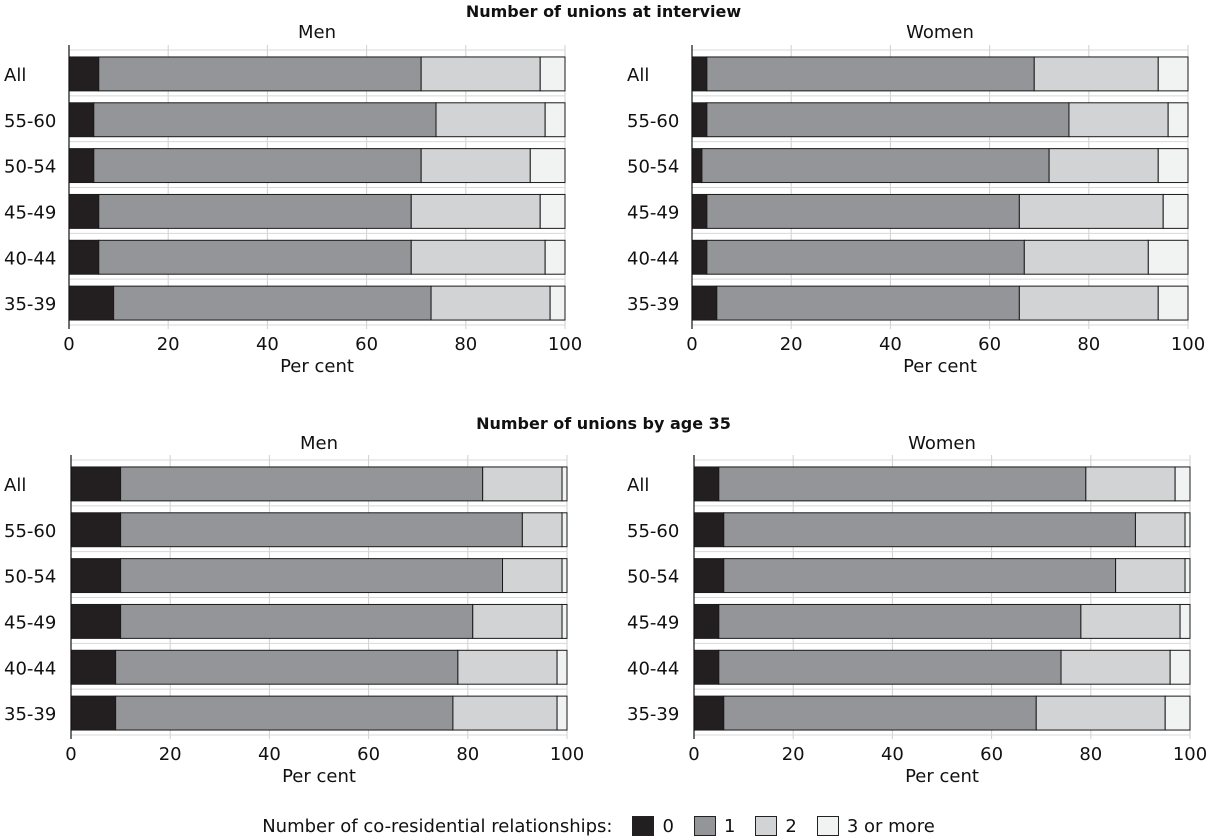  Describe the element at coordinates (555, 257) in the screenshot. I see `bar-interview-men-40-44-series-3-or-more` at that location.